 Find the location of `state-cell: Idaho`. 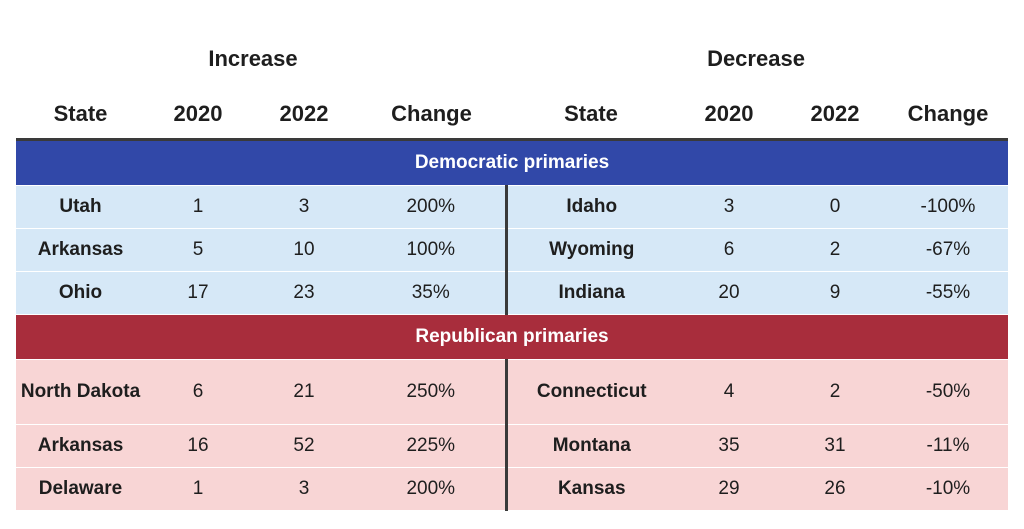

state-cell: Idaho is located at coordinates (591, 207).